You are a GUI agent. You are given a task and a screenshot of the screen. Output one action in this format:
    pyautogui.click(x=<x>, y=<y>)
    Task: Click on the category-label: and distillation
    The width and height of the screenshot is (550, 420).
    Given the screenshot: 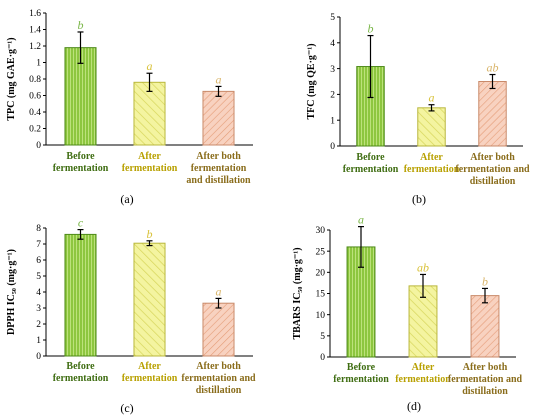 What is the action you would take?
    pyautogui.click(x=218, y=180)
    